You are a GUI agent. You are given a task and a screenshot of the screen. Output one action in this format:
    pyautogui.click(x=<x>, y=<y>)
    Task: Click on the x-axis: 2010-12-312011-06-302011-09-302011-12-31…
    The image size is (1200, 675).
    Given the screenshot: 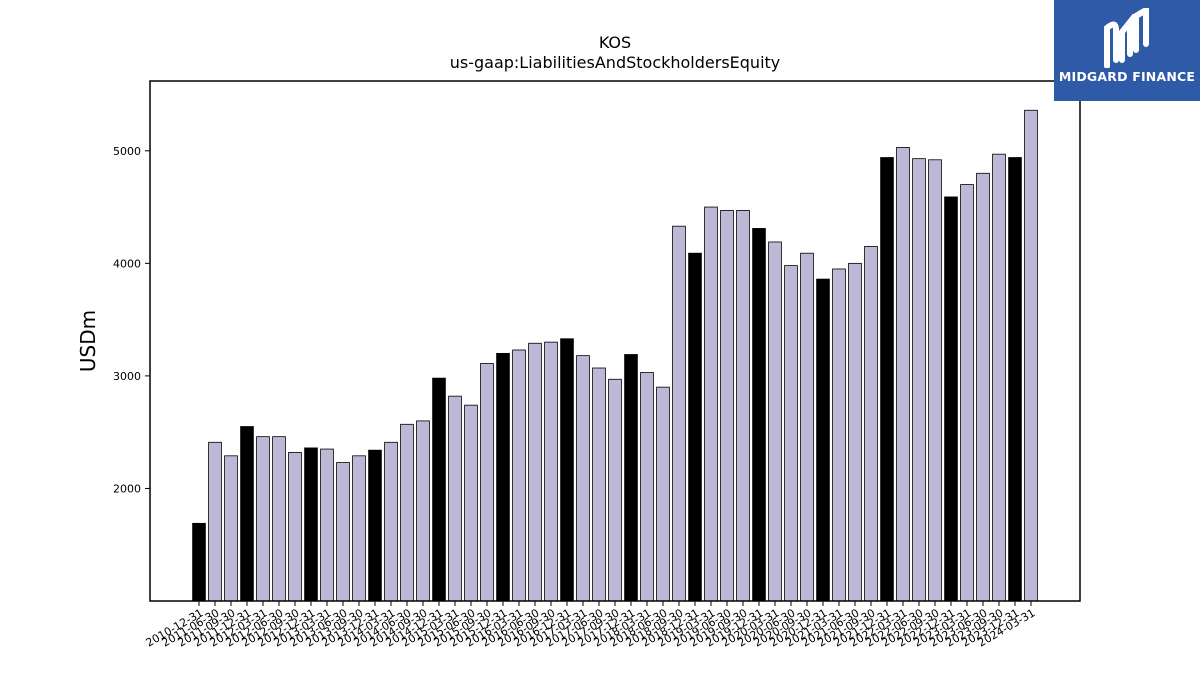 What is the action you would take?
    pyautogui.click(x=591, y=625)
    